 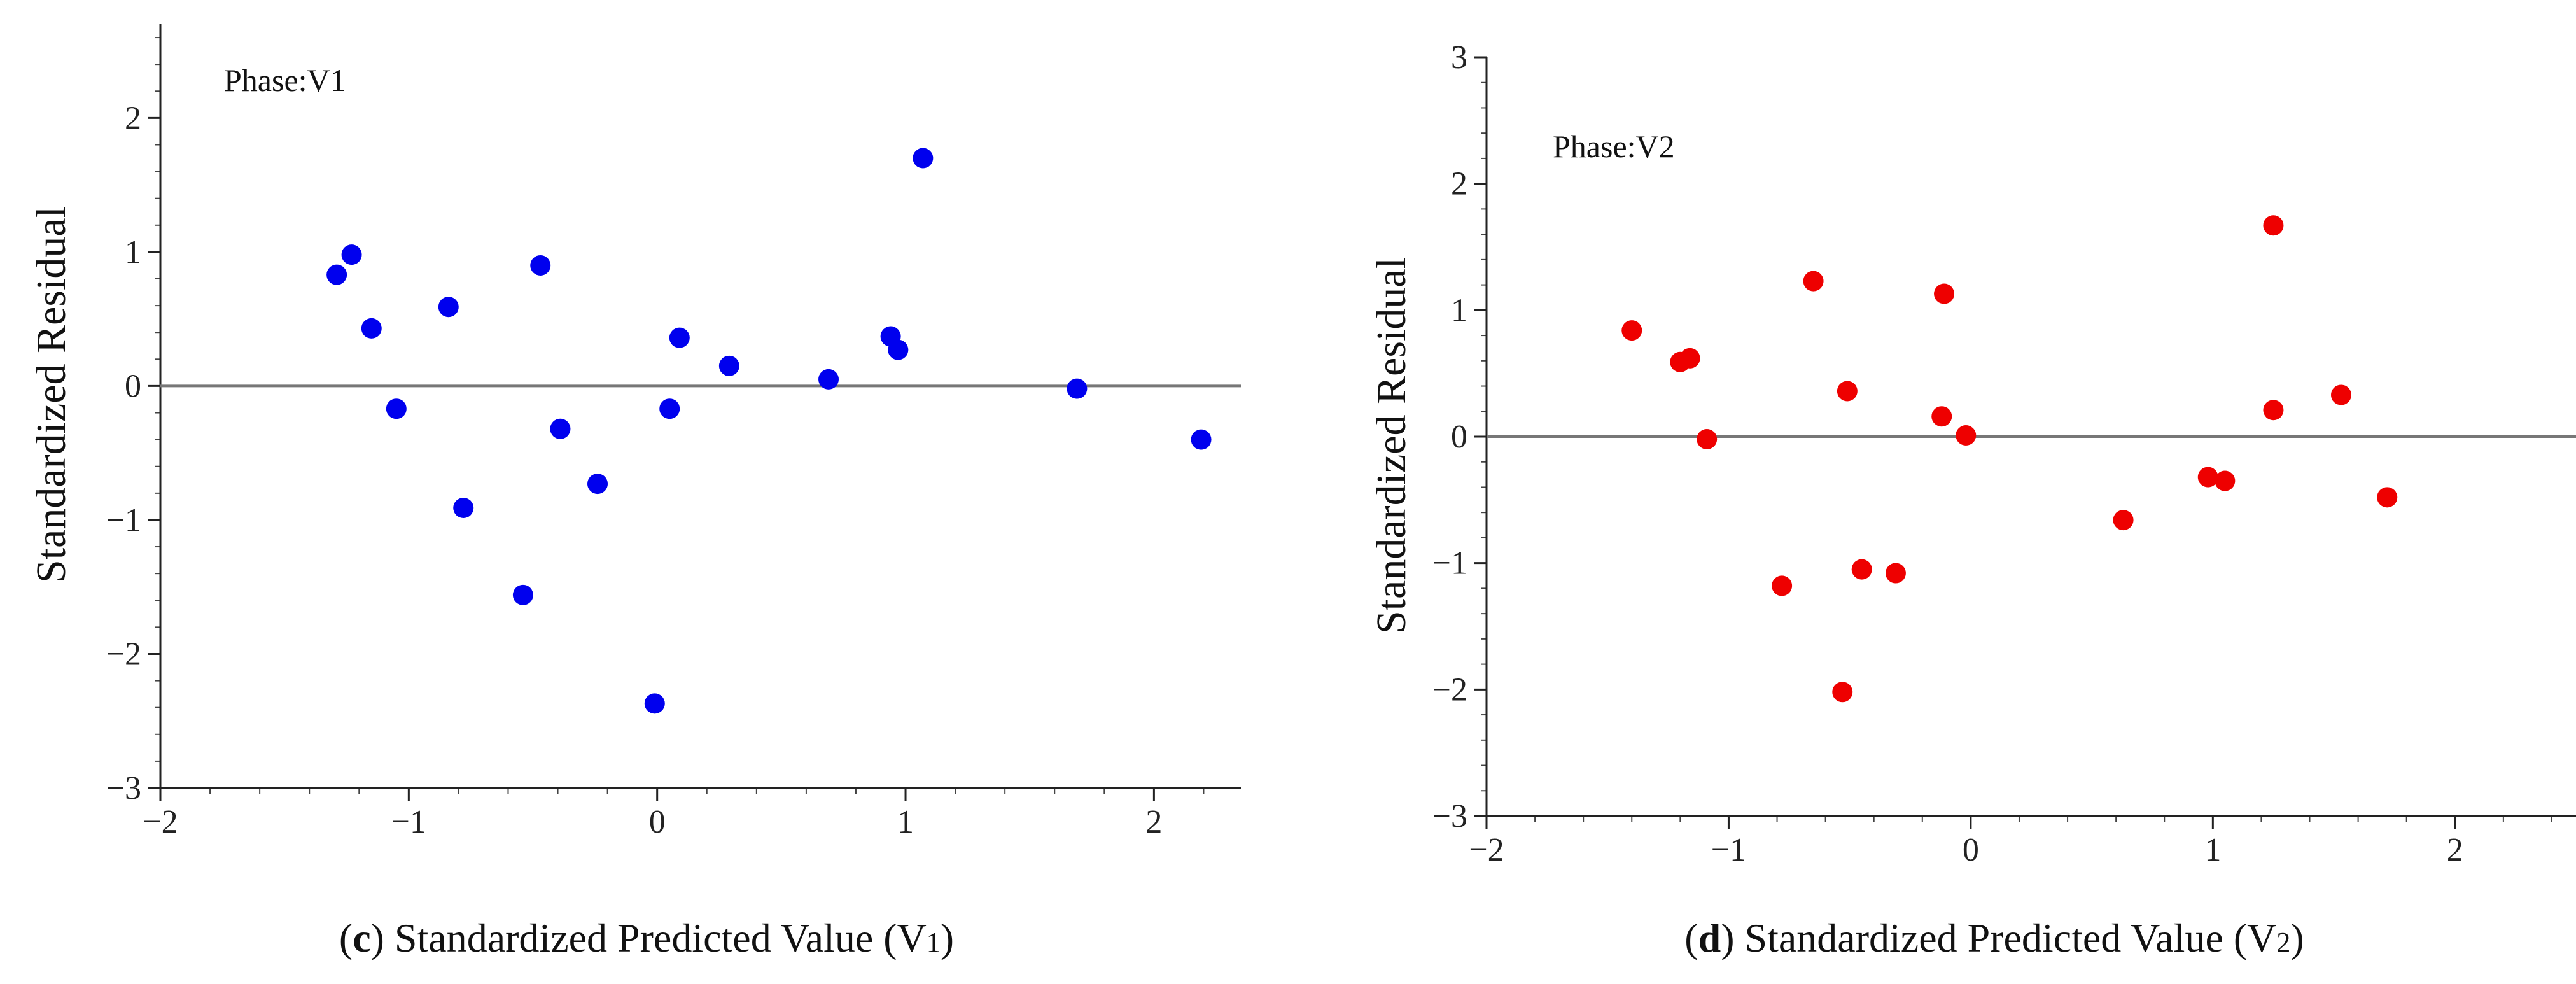 I want to click on chart-d-x-tick-labels: −2 −1 0 1 2, so click(x=1966, y=850).